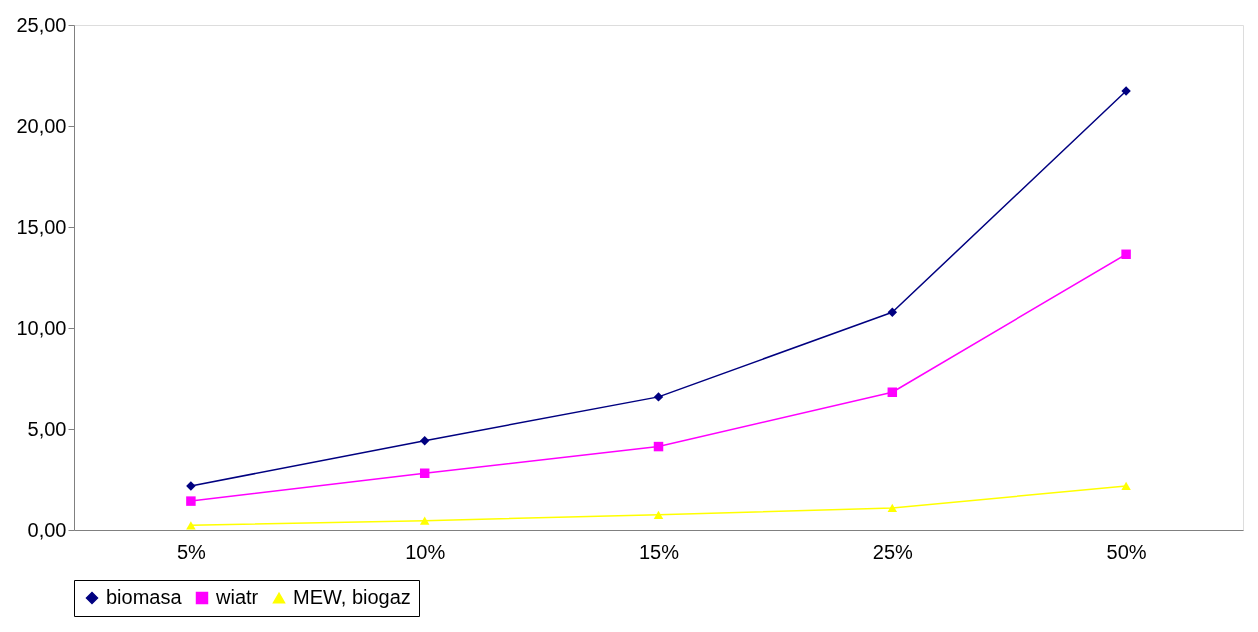 This screenshot has height=632, width=1258. What do you see at coordinates (41, 226) in the screenshot?
I see `y-tick-label: 15,00` at bounding box center [41, 226].